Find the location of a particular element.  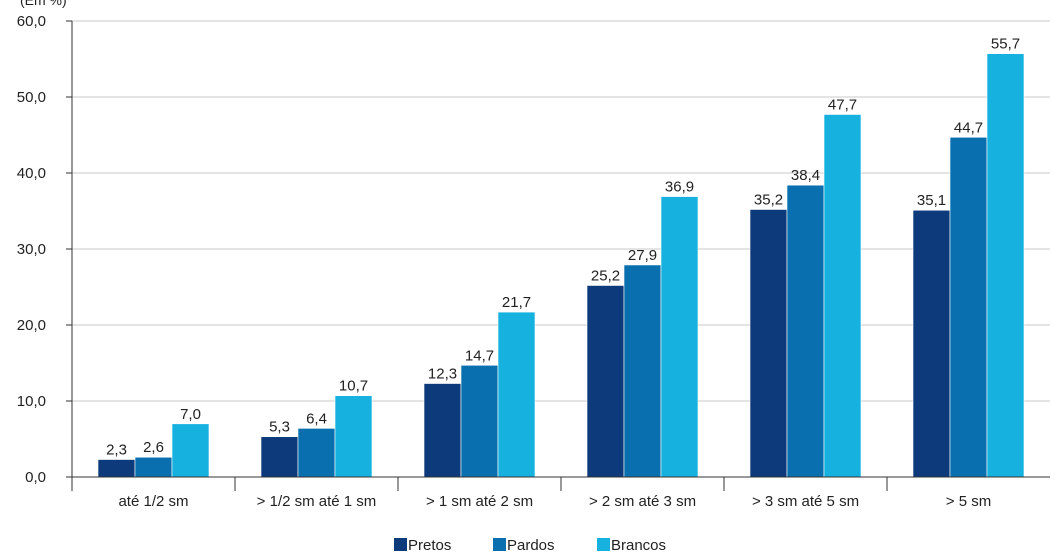

x-tick-label: > 3 sm até 5 sm is located at coordinates (805, 501).